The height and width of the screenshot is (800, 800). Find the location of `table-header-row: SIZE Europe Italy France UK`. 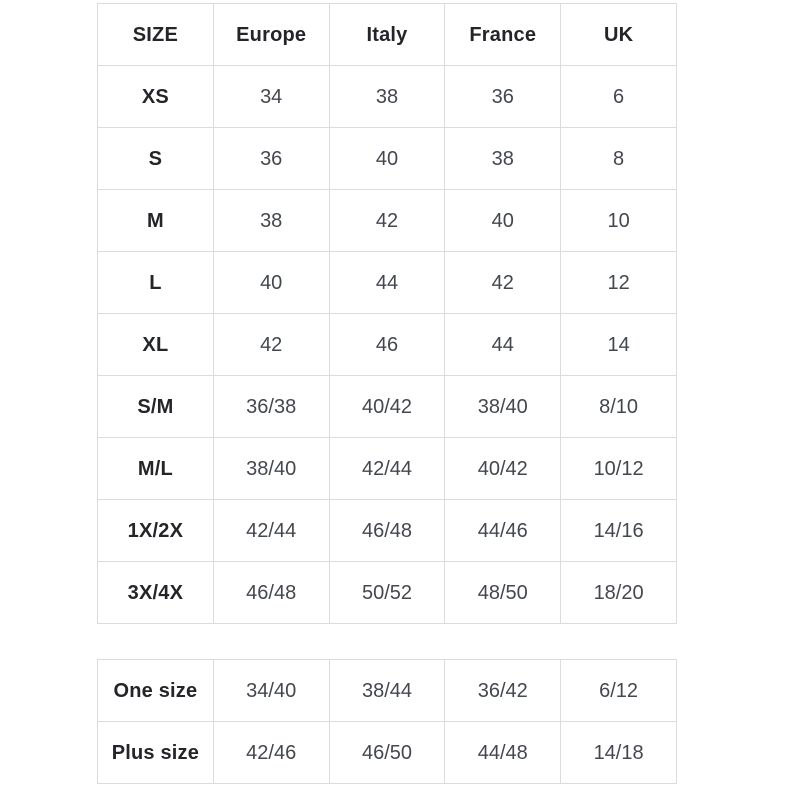

table-header-row: SIZE Europe Italy France UK is located at coordinates (387, 34).